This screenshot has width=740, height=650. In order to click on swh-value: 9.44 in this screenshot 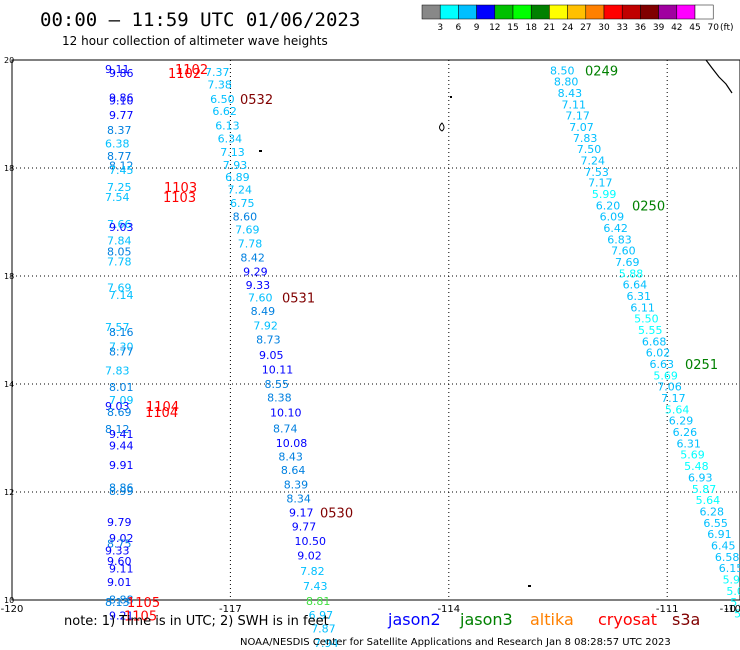, I will do `click(121, 446)`.